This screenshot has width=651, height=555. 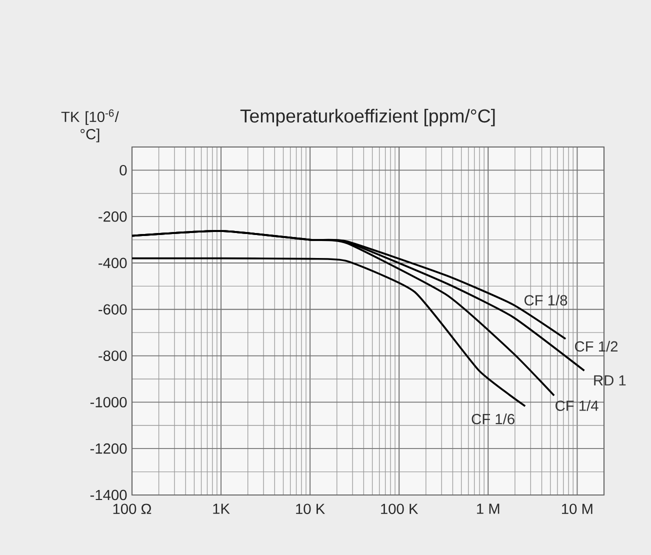 I want to click on y-tick-label: -200, so click(x=112, y=216).